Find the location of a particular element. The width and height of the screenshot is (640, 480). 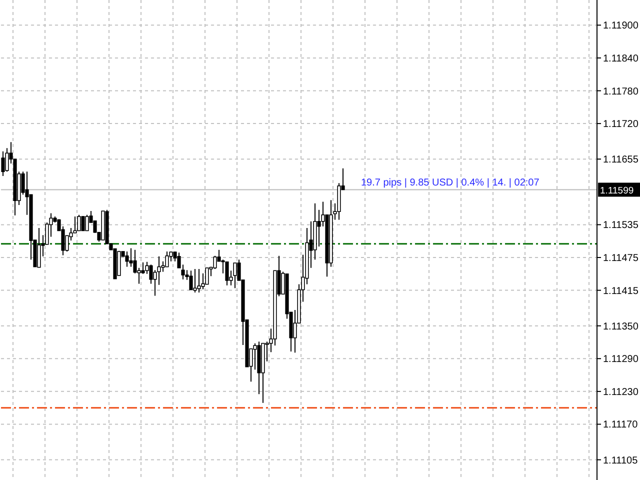

y-tick-label: 1.11350 is located at coordinates (621, 326).